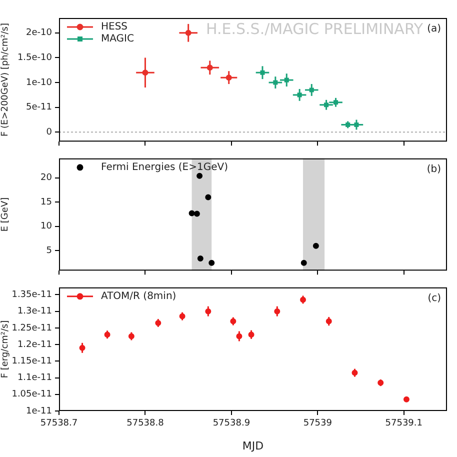 Image resolution: width=457 pixels, height=457 pixels. Describe the element at coordinates (435, 298) in the screenshot. I see `annotation: (c)` at that location.